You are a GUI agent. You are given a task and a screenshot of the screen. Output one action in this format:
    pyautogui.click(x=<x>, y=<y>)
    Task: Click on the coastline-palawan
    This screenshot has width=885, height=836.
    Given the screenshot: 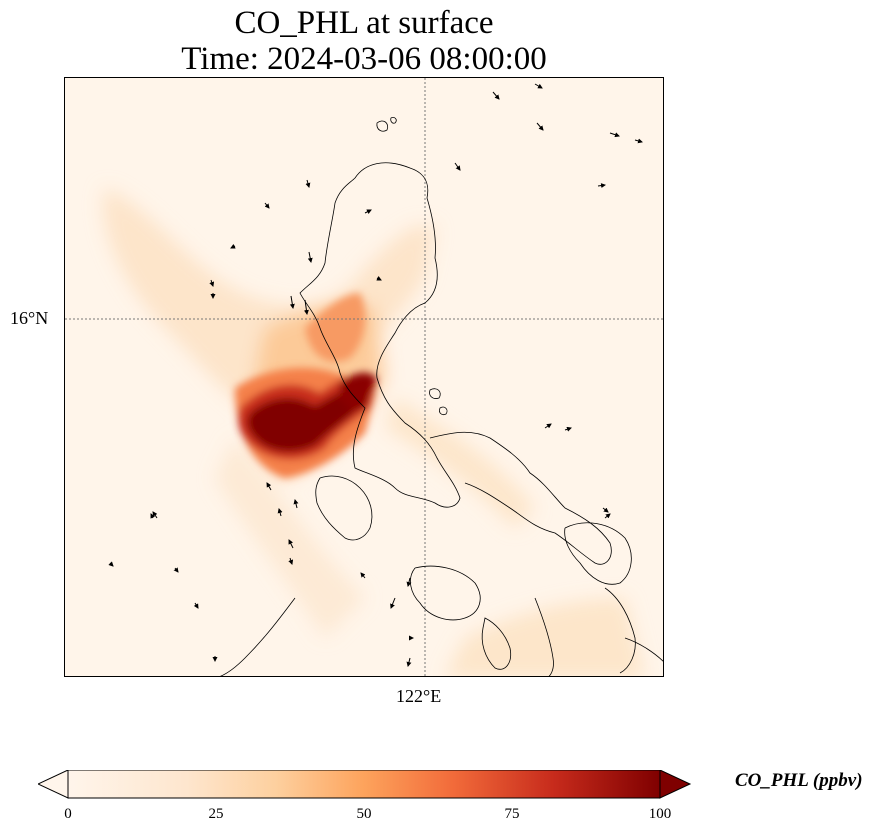 What is the action you would take?
    pyautogui.click(x=258, y=636)
    